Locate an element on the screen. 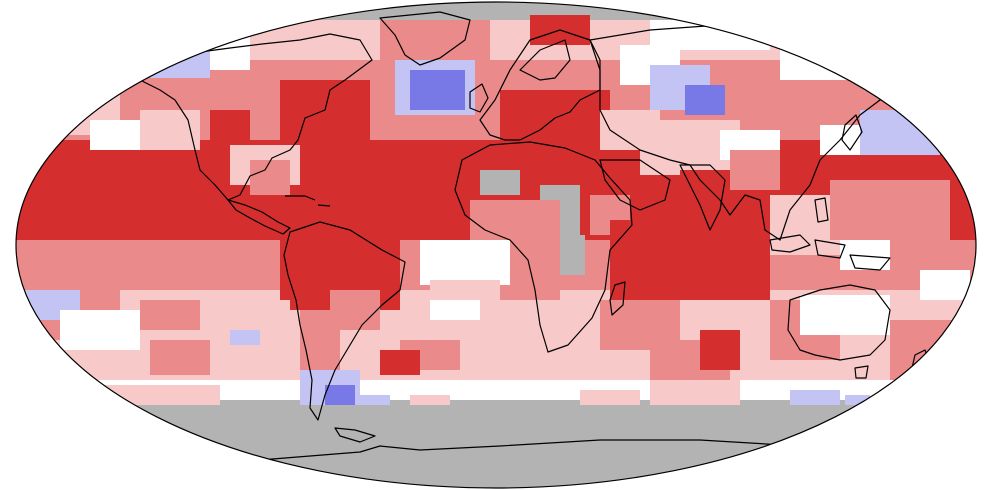  band-arctic is located at coordinates (496, 40).